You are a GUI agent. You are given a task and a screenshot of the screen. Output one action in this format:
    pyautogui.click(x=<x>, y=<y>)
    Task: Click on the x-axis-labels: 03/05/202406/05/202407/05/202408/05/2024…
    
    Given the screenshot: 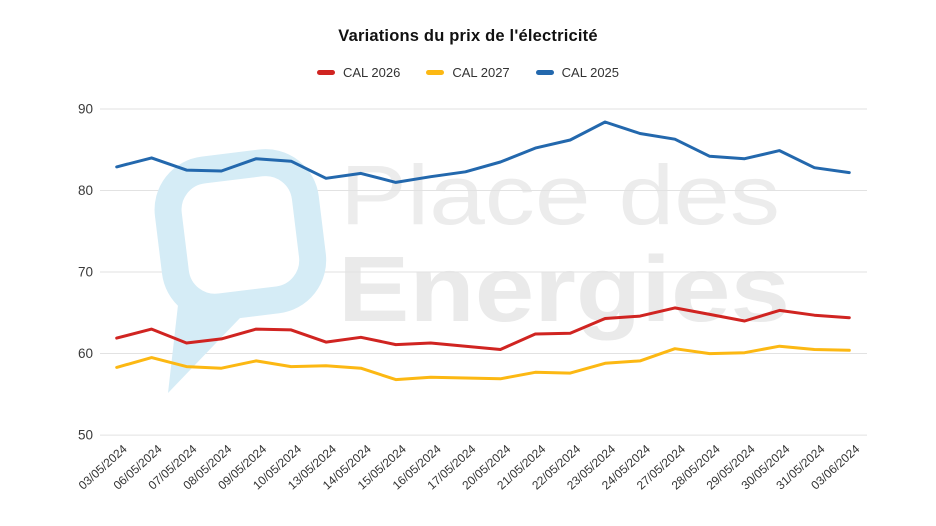 What is the action you would take?
    pyautogui.click(x=469, y=467)
    